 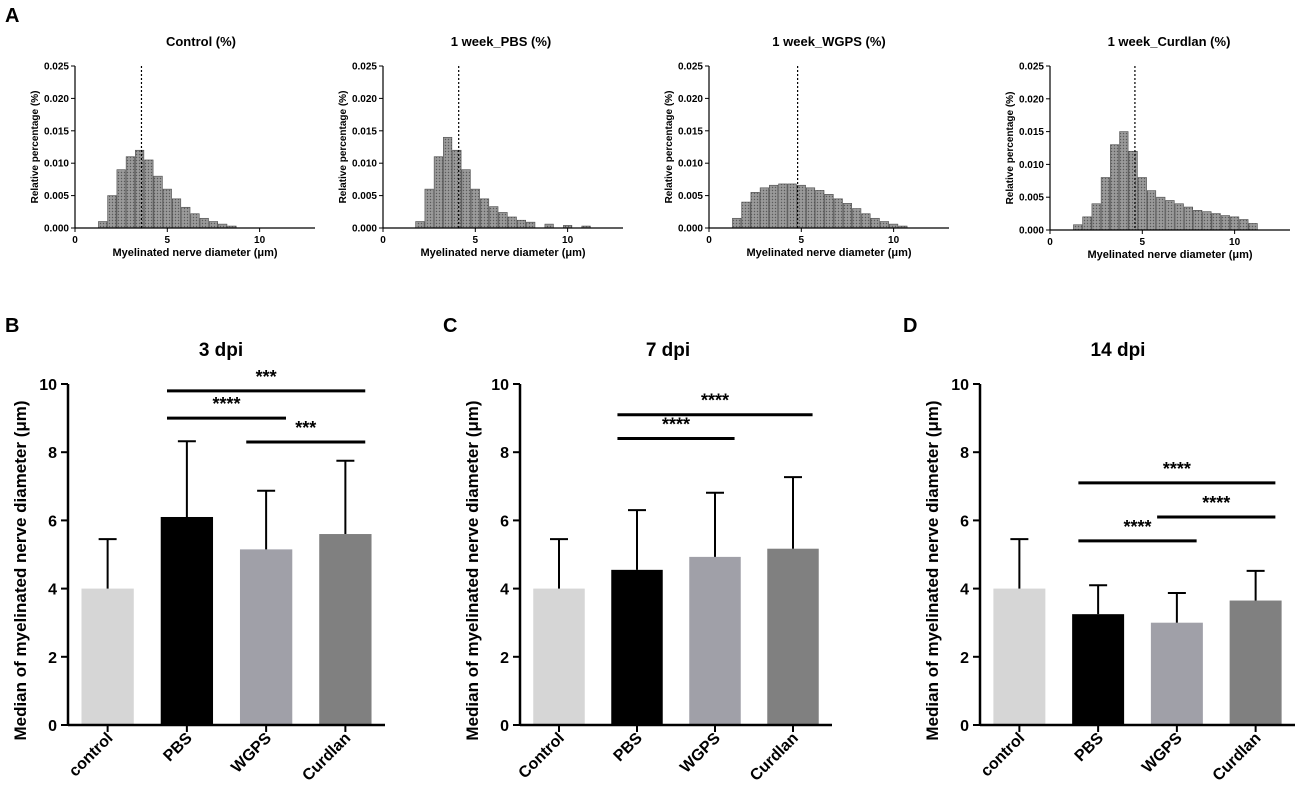 What do you see at coordinates (964, 521) in the screenshot?
I see `y-tick-label: 6` at bounding box center [964, 521].